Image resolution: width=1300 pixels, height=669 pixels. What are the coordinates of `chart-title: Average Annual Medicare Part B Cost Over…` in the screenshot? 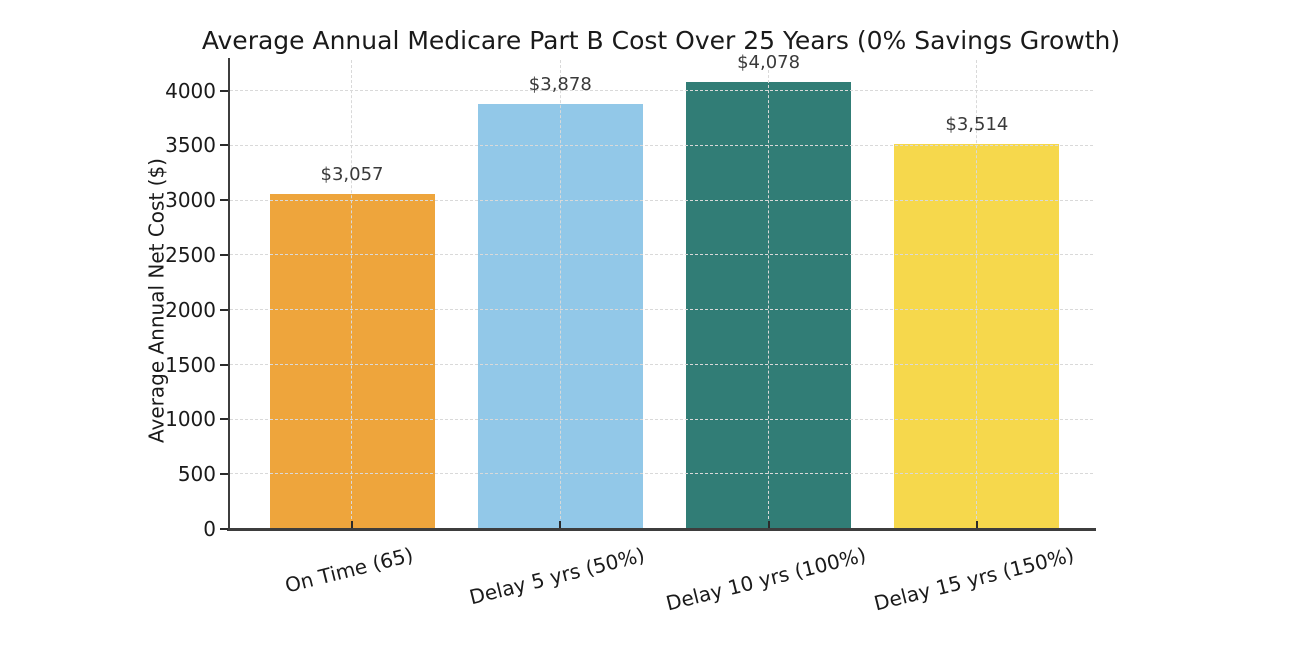 It's located at (661, 40).